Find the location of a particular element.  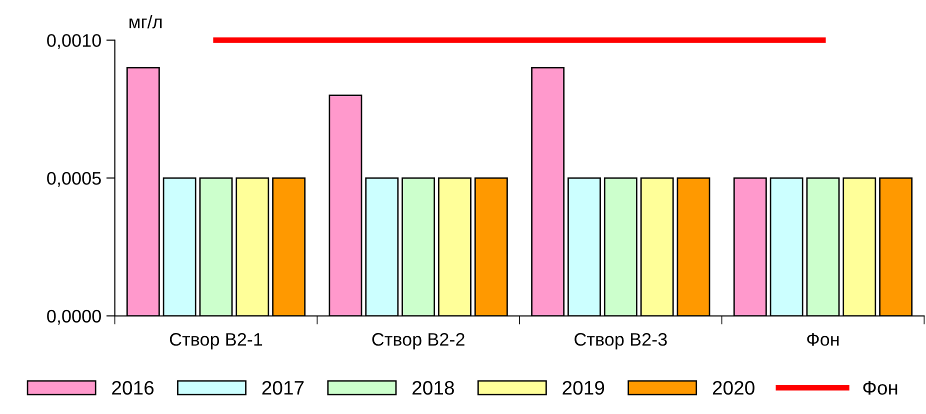

legend-label: 2017 is located at coordinates (283, 387).